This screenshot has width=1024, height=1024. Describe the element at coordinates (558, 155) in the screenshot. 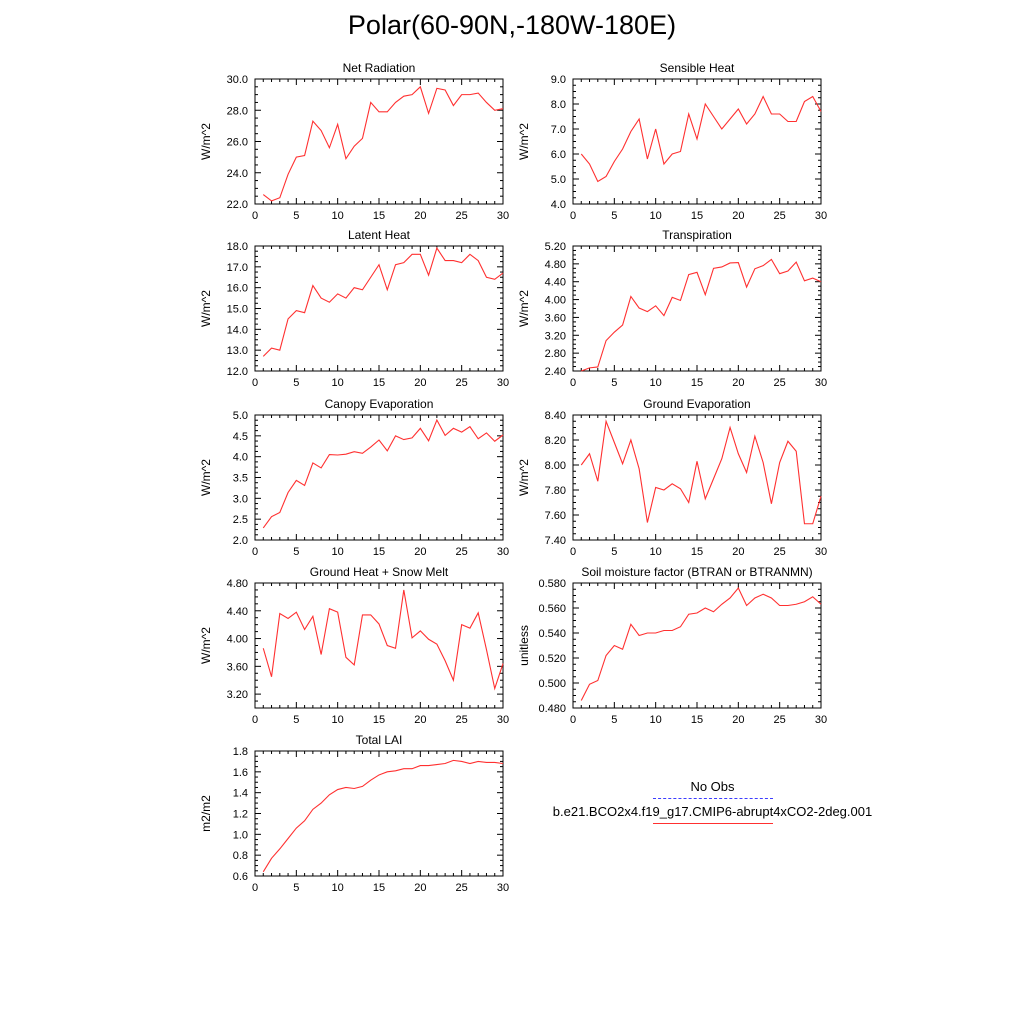

I see `y-tick-label: 6.0` at that location.